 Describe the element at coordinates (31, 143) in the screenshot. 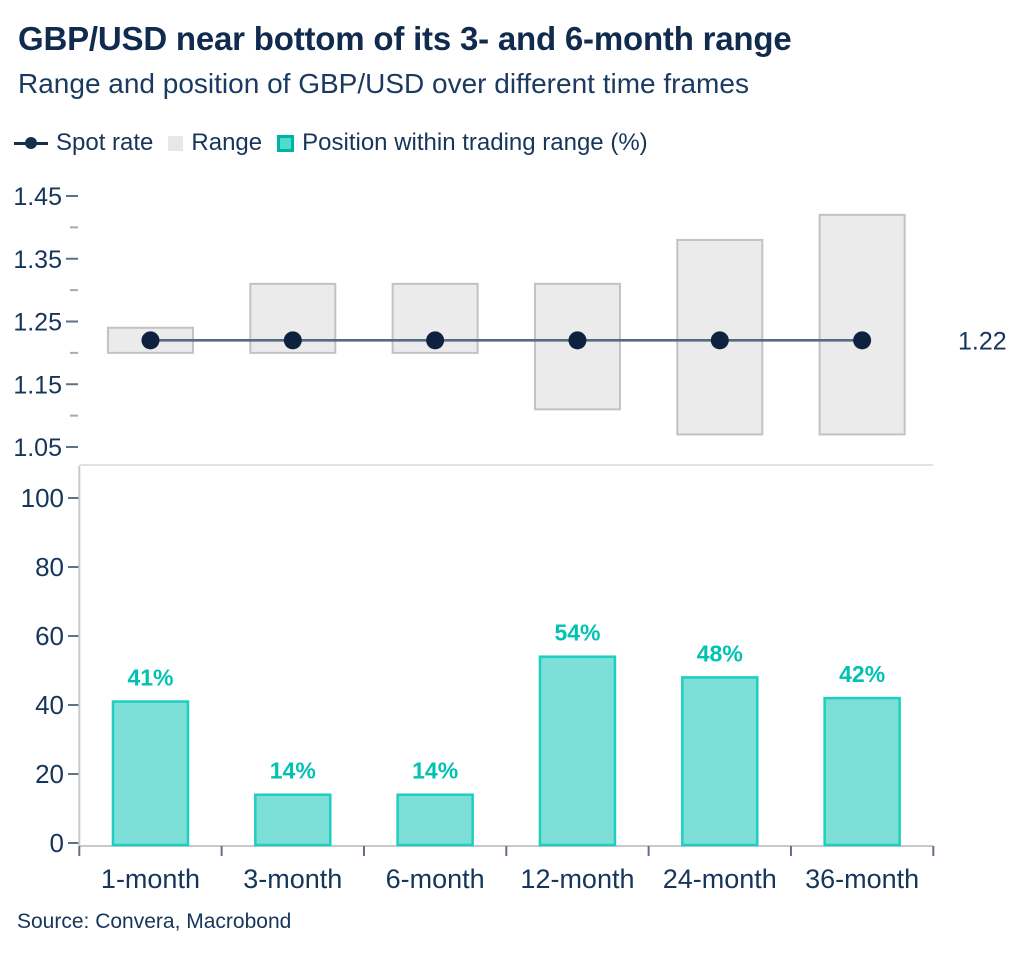

I see `spot-rate-marker-icon` at that location.